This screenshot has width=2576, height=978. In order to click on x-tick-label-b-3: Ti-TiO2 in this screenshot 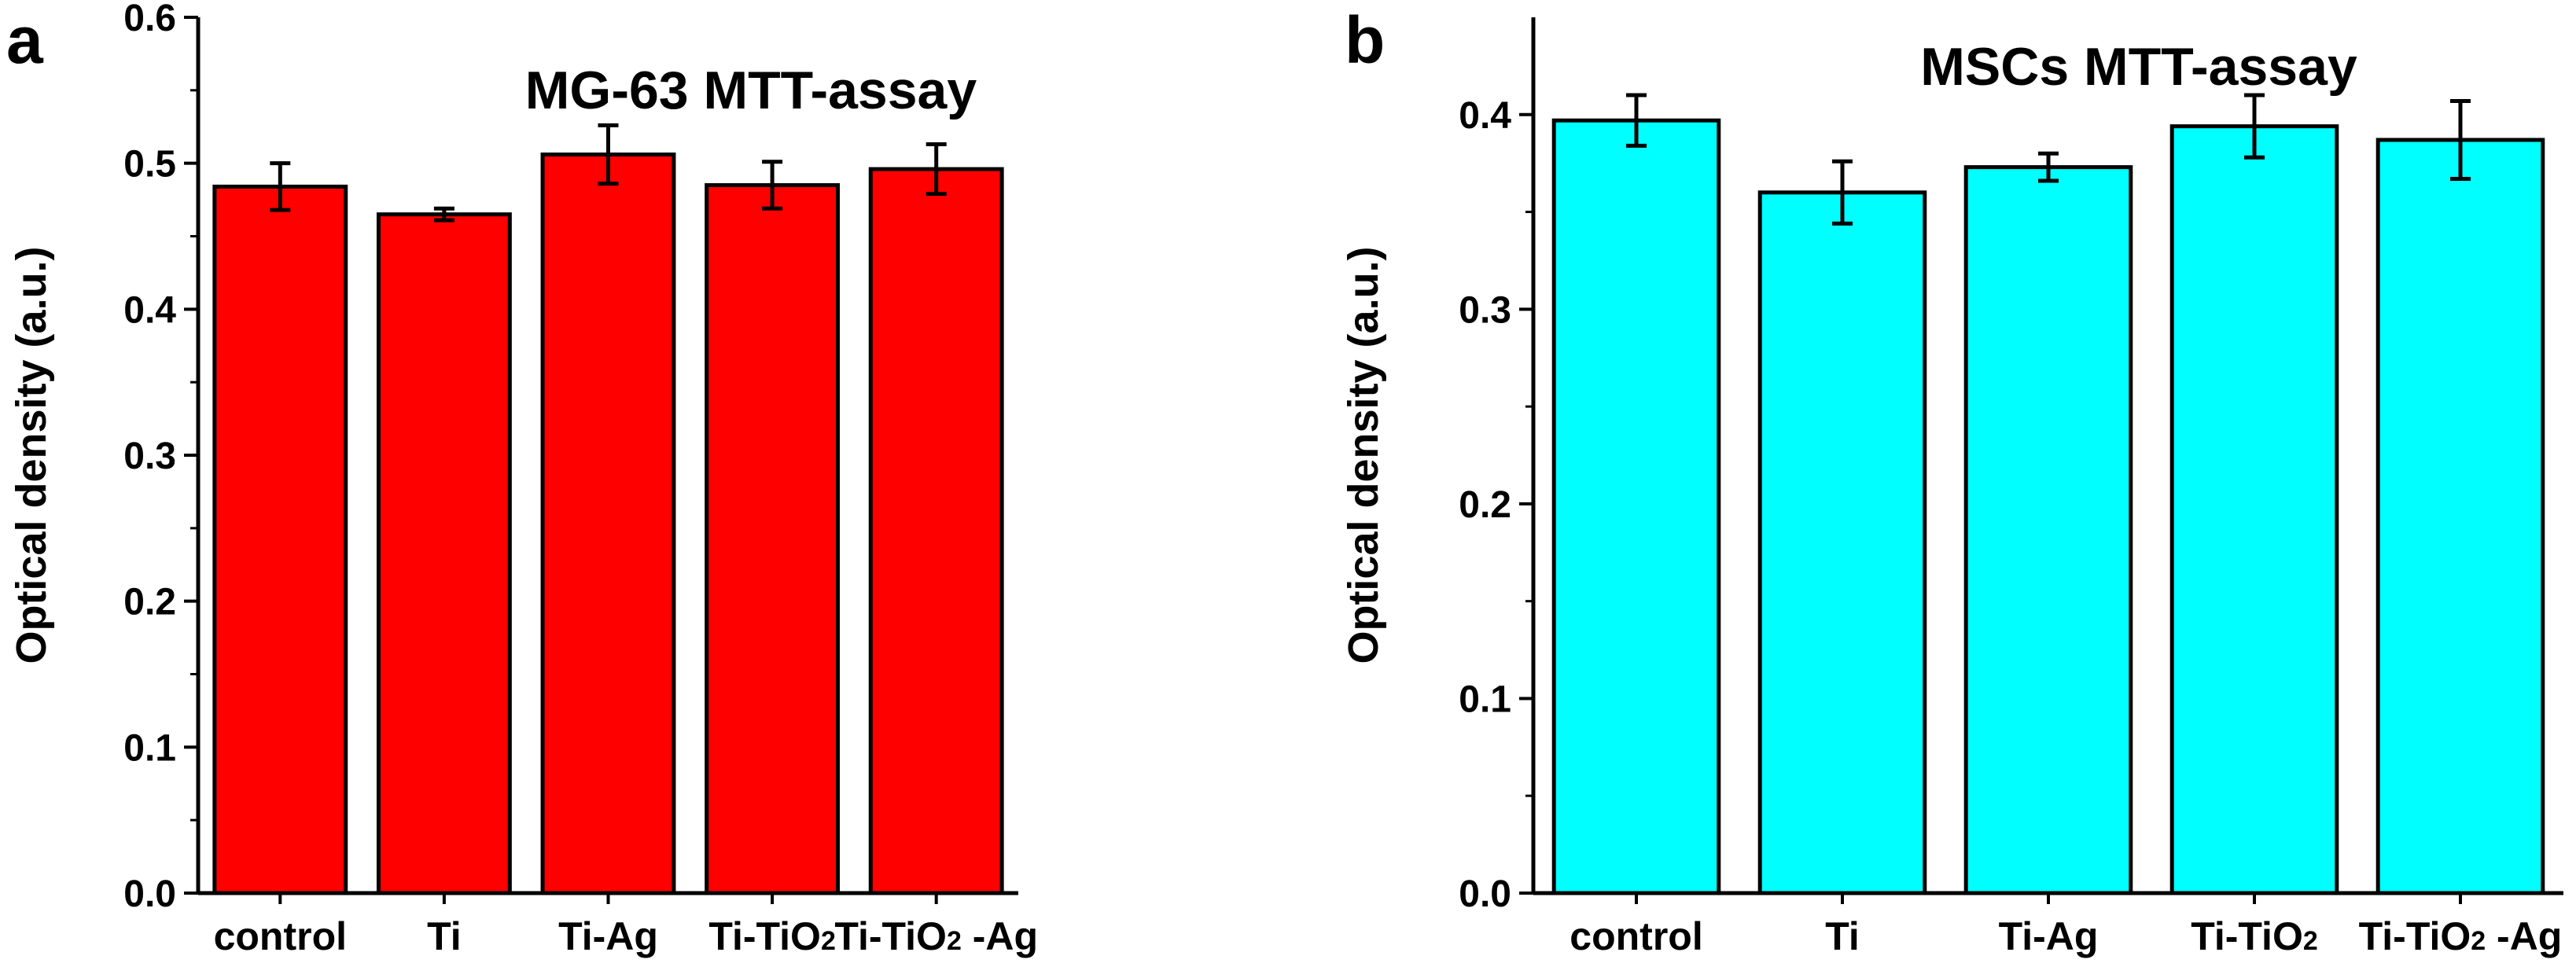, I will do `click(2254, 936)`.